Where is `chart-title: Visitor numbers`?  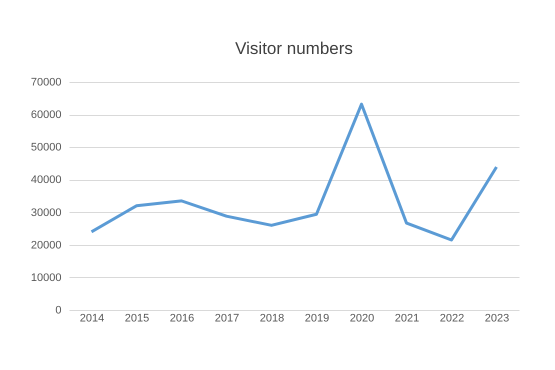
chart-title: Visitor numbers is located at coordinates (294, 48).